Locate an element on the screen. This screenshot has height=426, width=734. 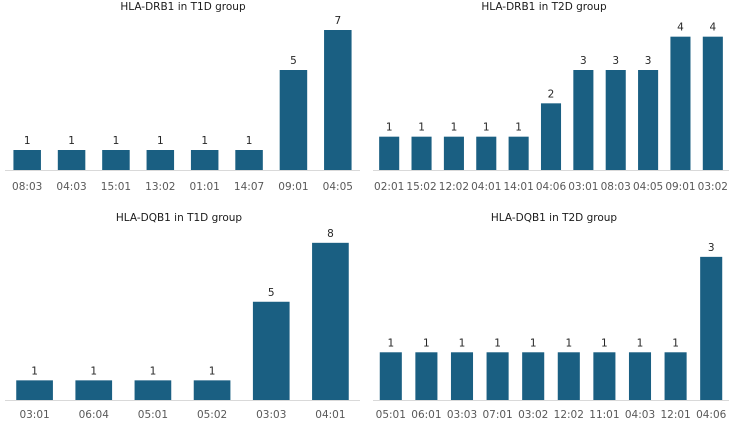
x-tick-label: 14:07 is located at coordinates (249, 187).